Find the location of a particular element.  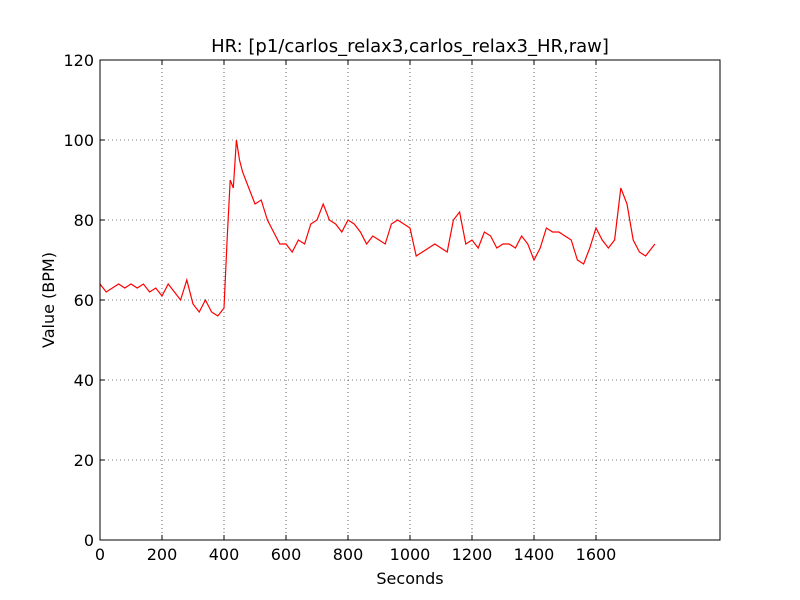

x-axis-label: Seconds is located at coordinates (409, 578).